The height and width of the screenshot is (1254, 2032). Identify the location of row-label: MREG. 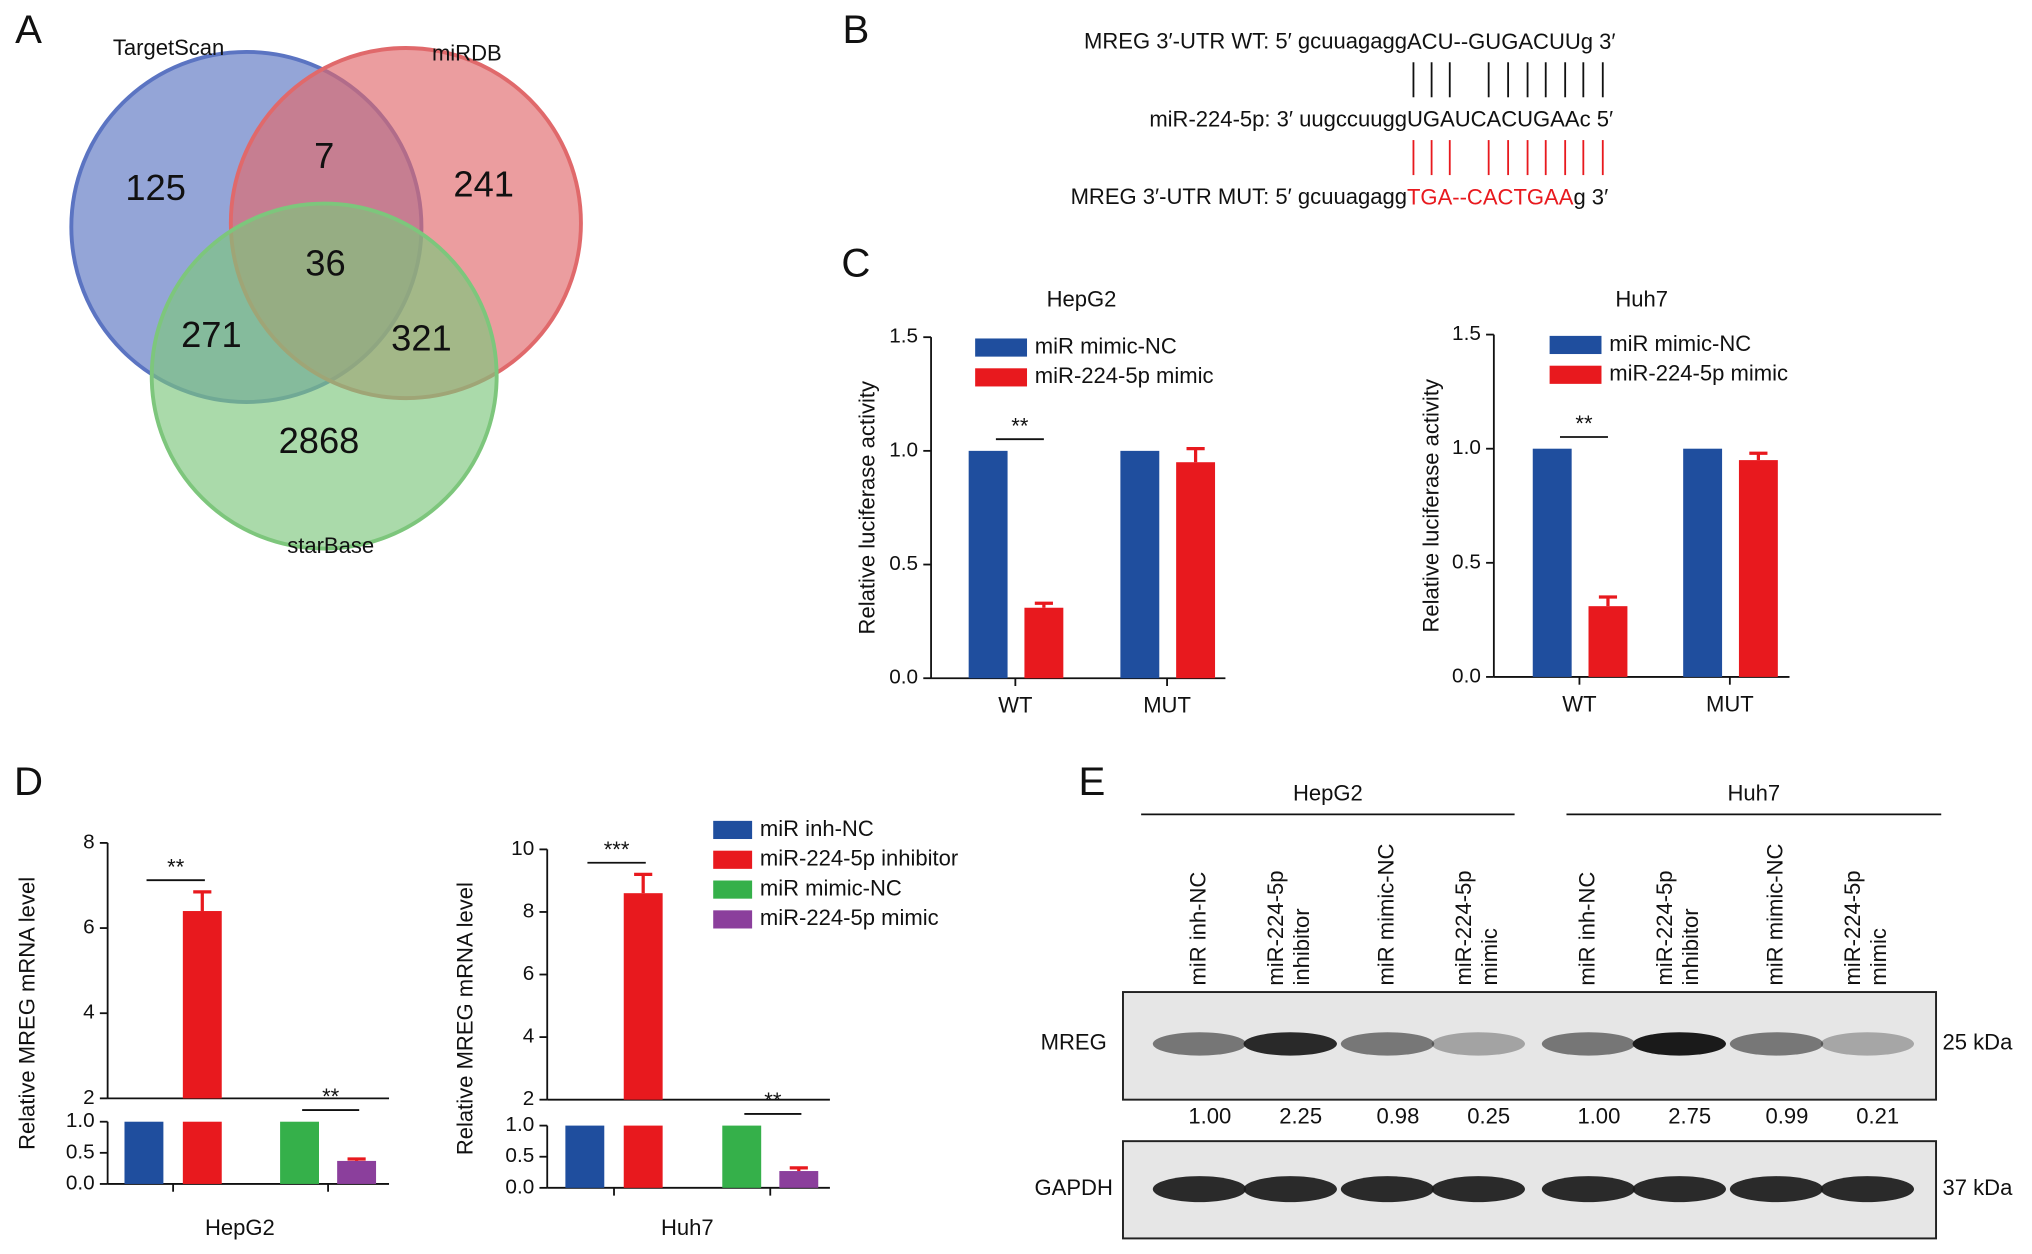
(1074, 1042).